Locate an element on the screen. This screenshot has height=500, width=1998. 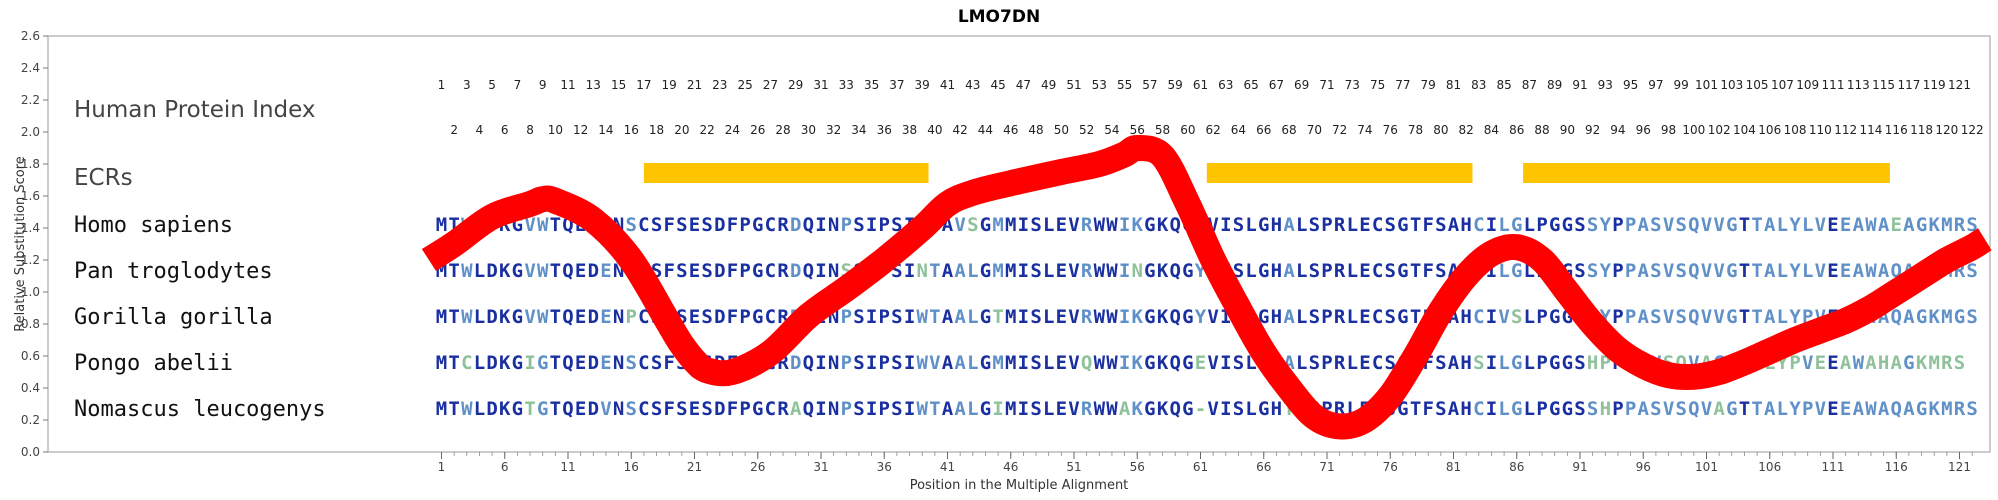
residue: N is located at coordinates (833, 363).